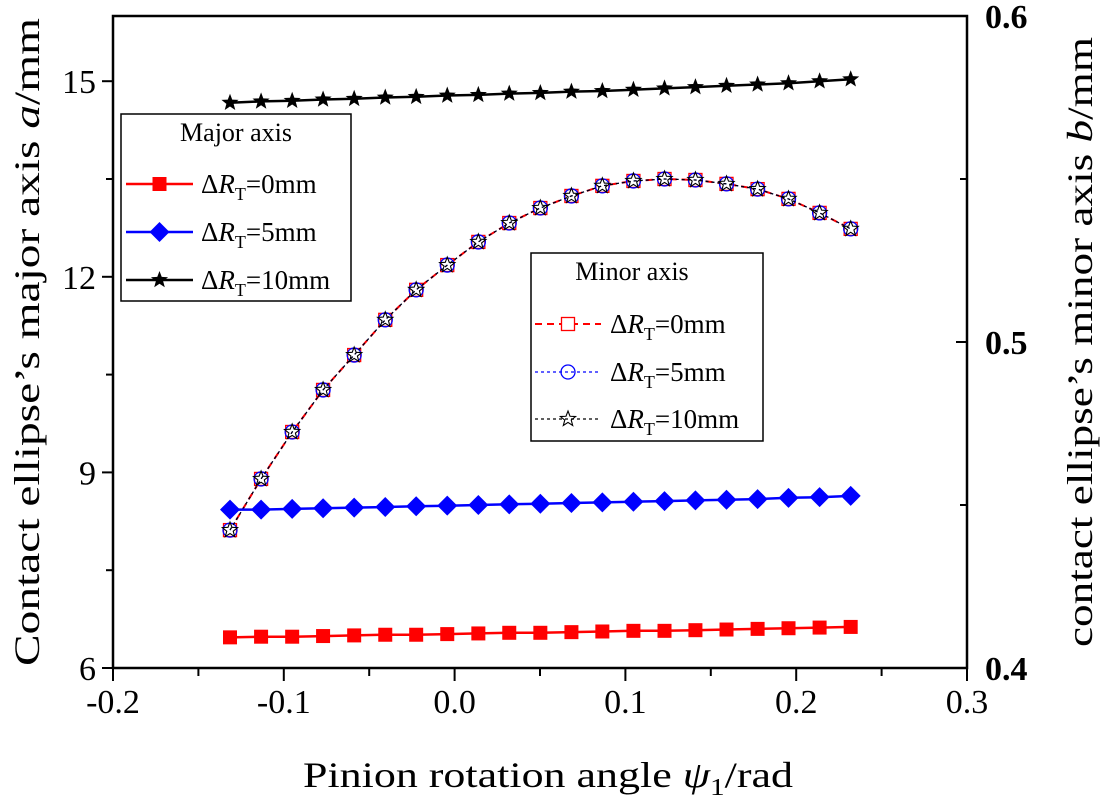 The width and height of the screenshot is (1101, 802). Describe the element at coordinates (79, 278) in the screenshot. I see `y-left-tick-label: 12` at that location.